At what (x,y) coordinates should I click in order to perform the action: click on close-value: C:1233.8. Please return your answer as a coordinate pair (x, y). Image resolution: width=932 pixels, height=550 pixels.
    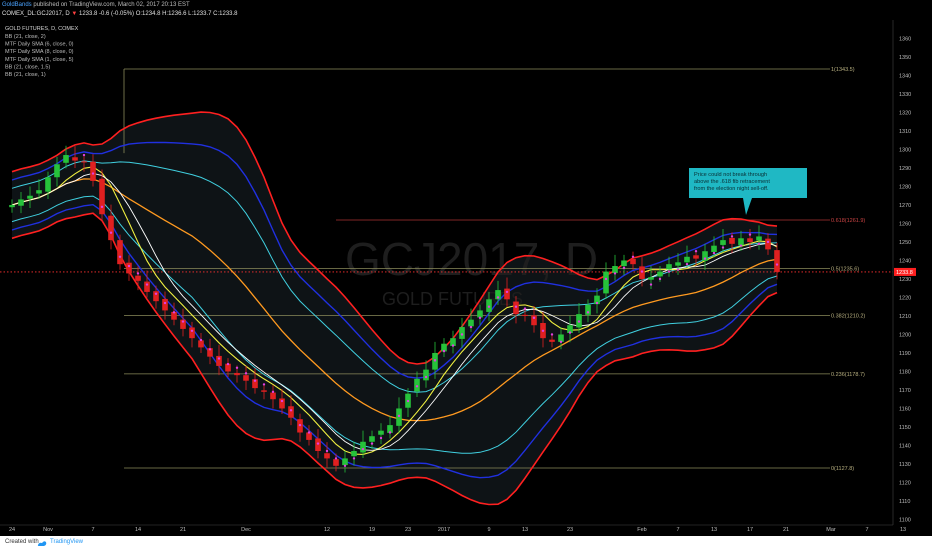
    Looking at the image, I should click on (225, 14).